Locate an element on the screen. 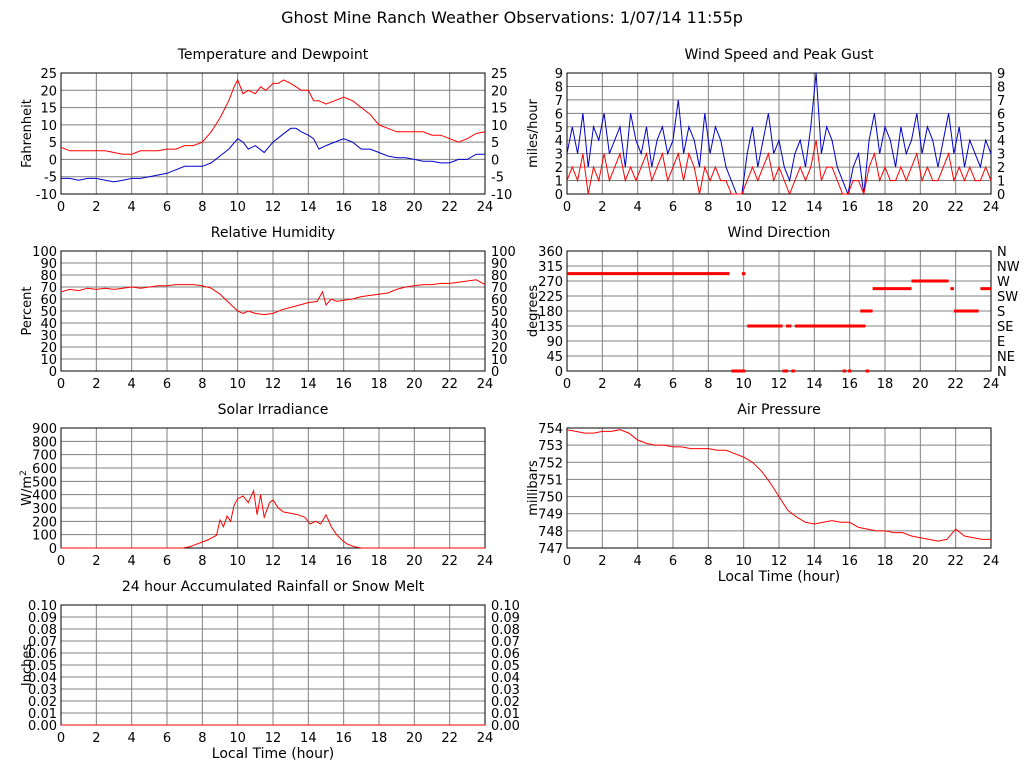 This screenshot has width=1024, height=768. y-tick-label: 45 is located at coordinates (554, 357).